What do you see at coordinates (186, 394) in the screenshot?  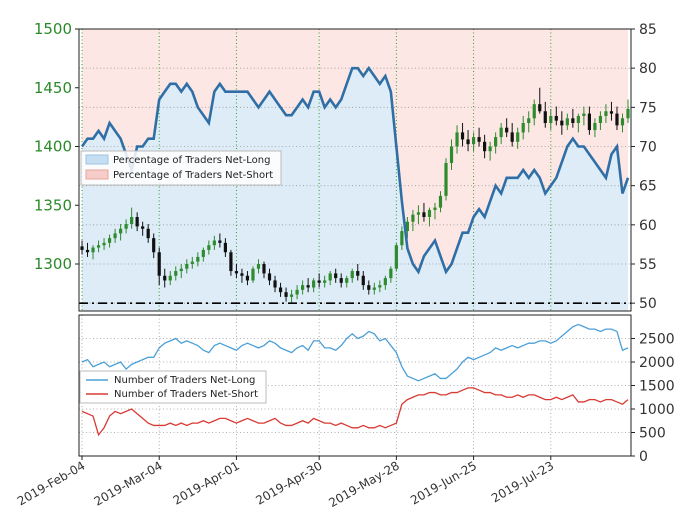 I see `legend-label-count-short: Number of Traders Net-Short` at bounding box center [186, 394].